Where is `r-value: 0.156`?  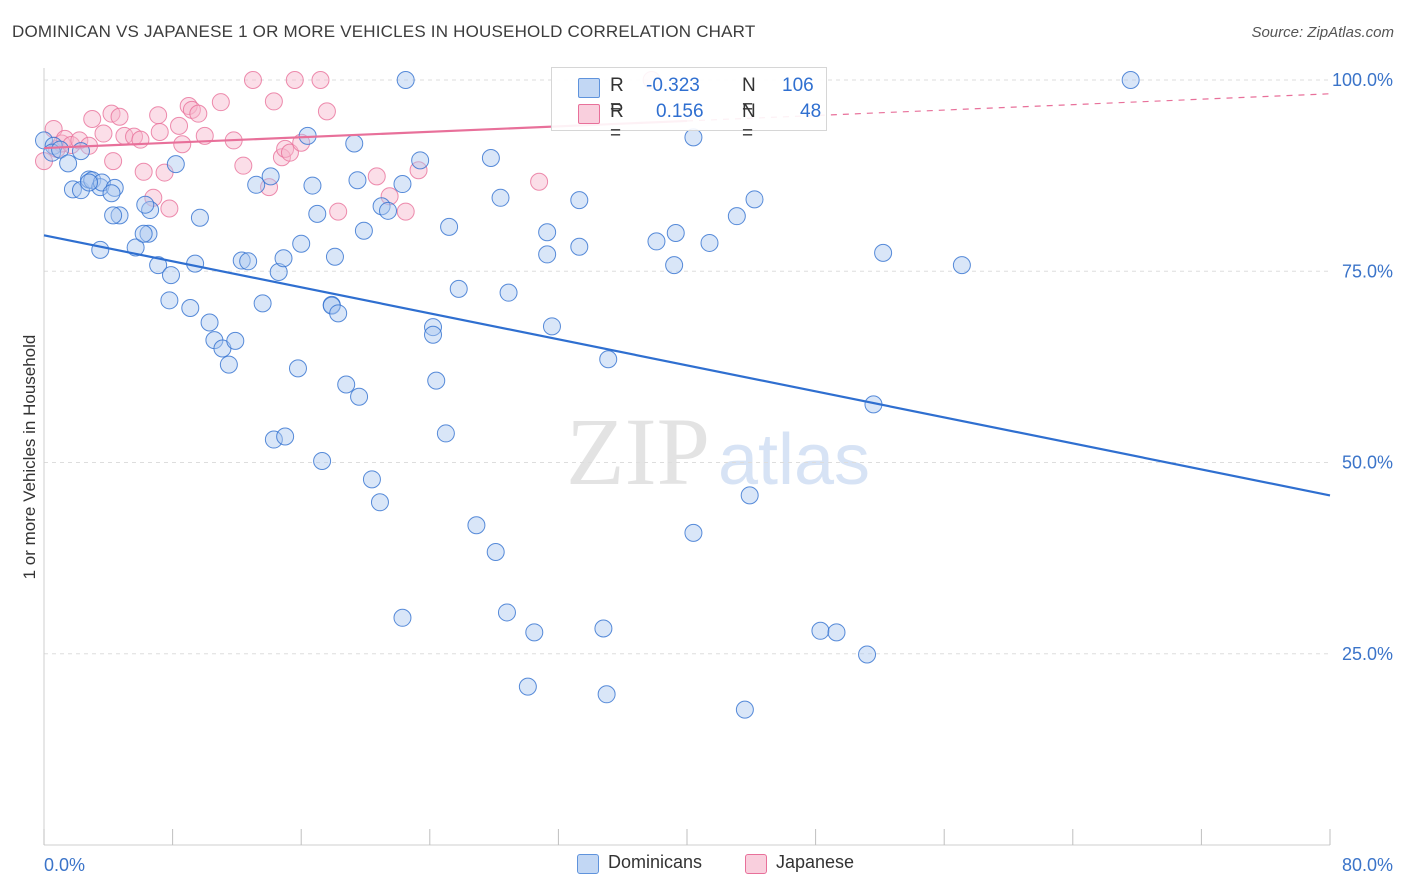 r-value: 0.156 is located at coordinates (680, 111).